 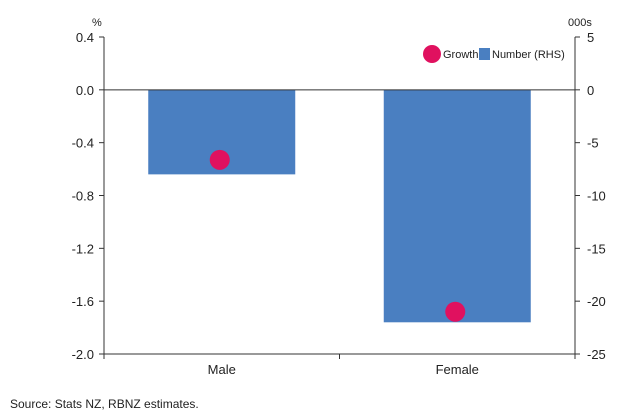 I want to click on right-tick-label: -25, so click(x=596, y=354).